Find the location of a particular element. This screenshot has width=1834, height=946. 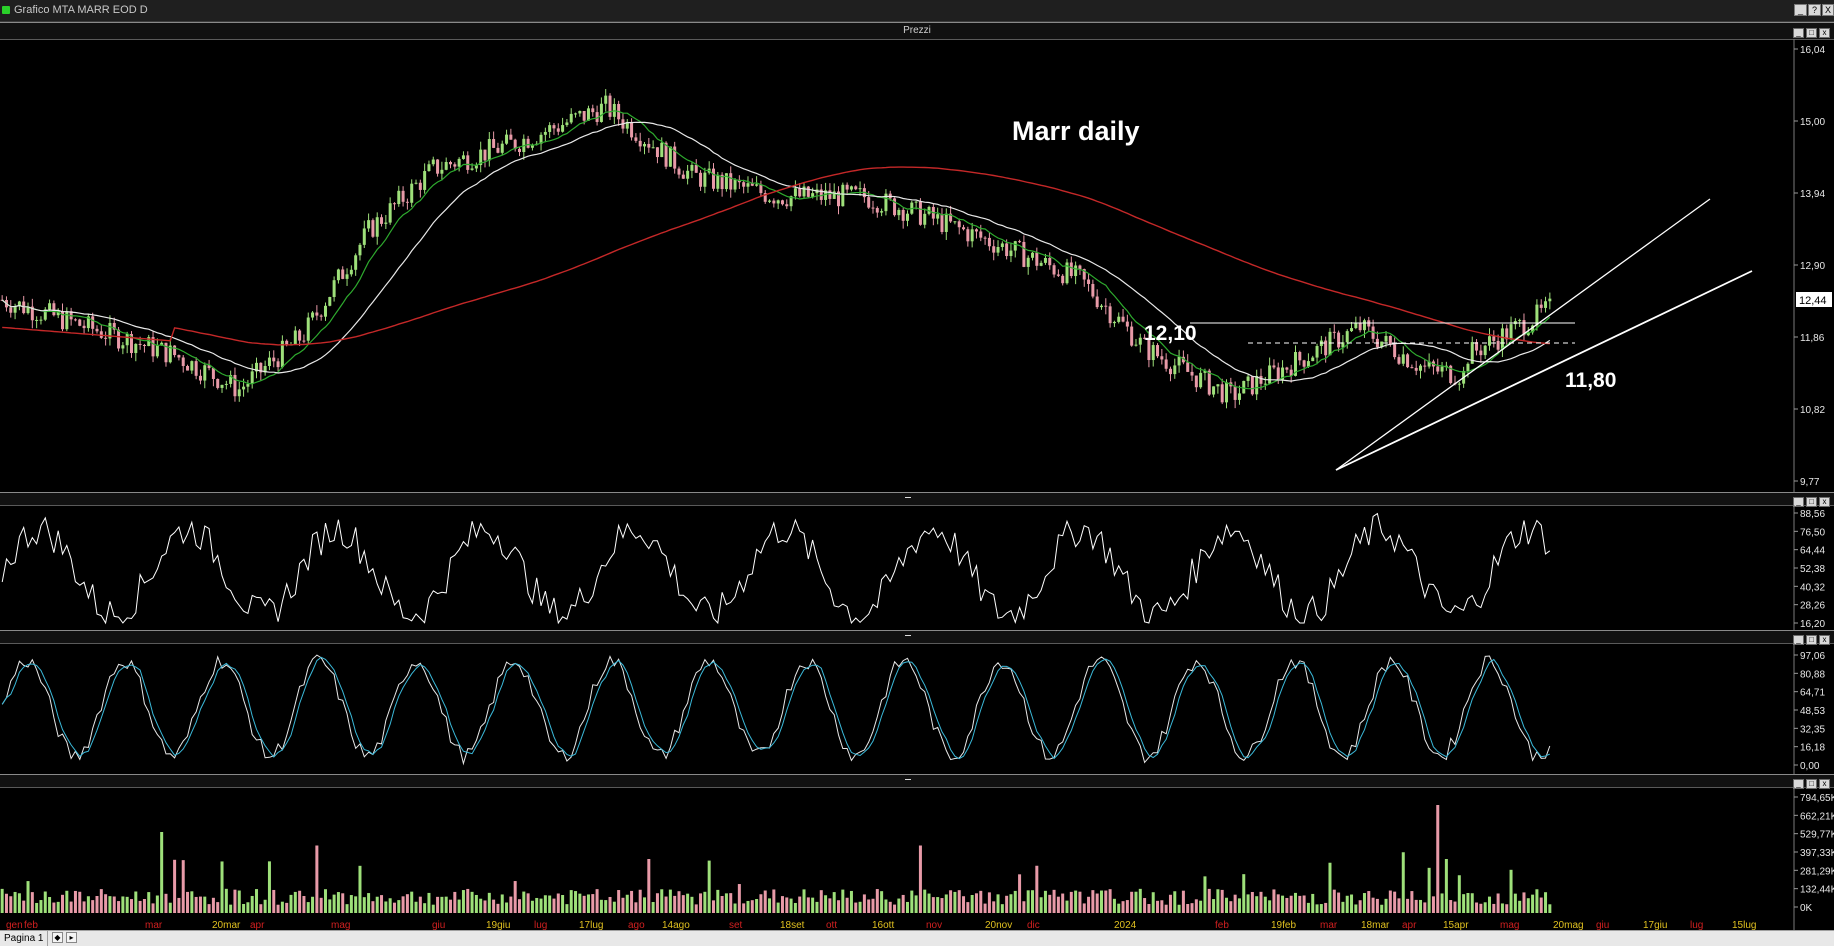

pane-controls: _ □ x is located at coordinates (1810, 783).